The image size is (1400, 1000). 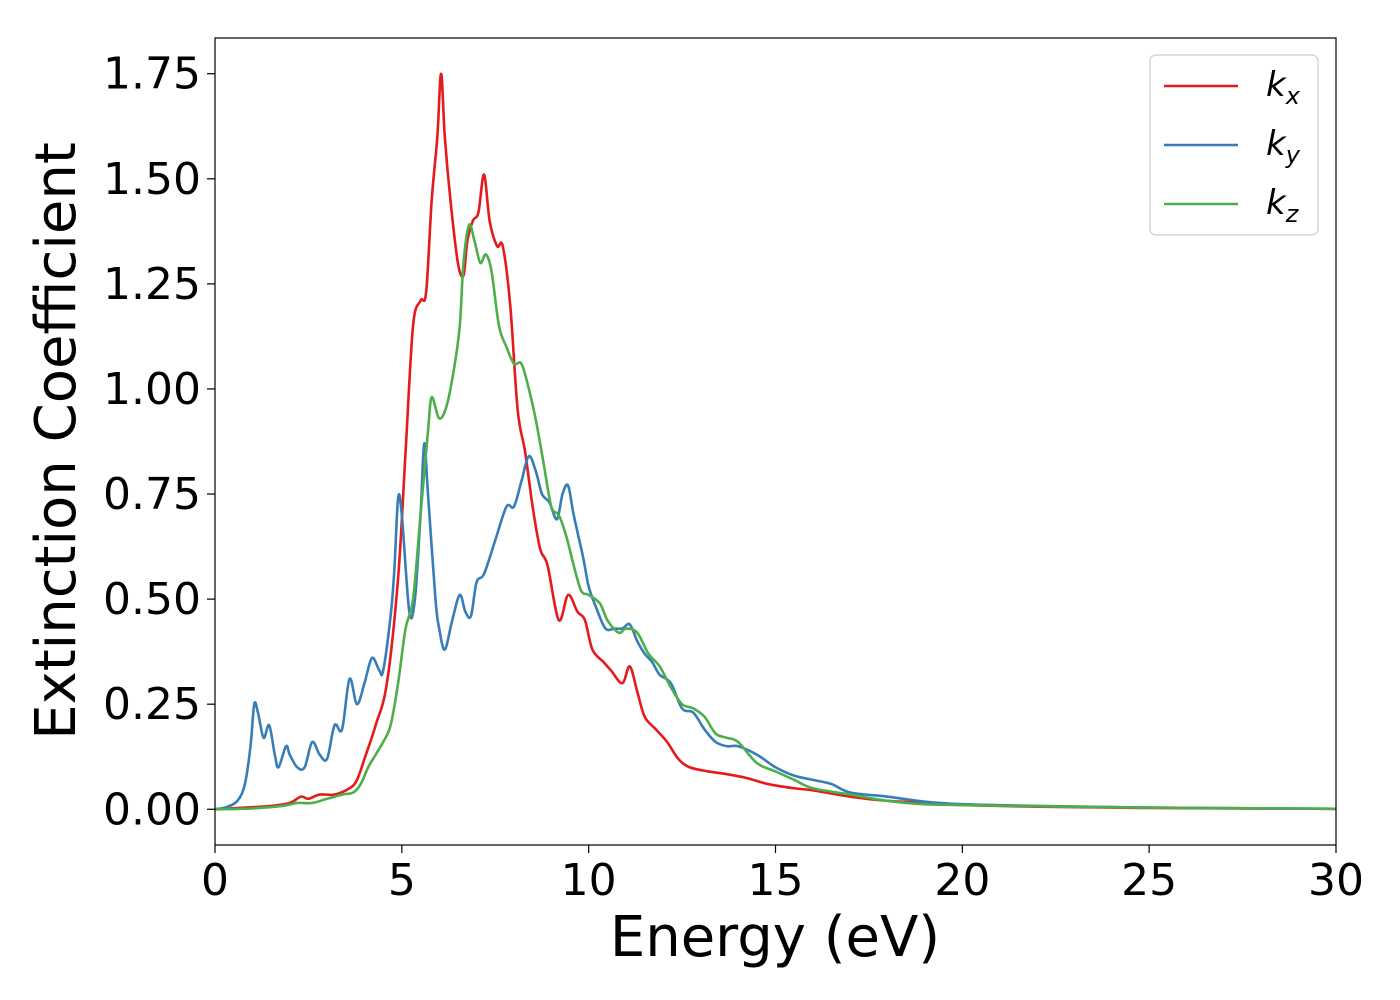 I want to click on x-axis-ticks: 0 5 10 15 20 25 30, so click(x=782, y=875).